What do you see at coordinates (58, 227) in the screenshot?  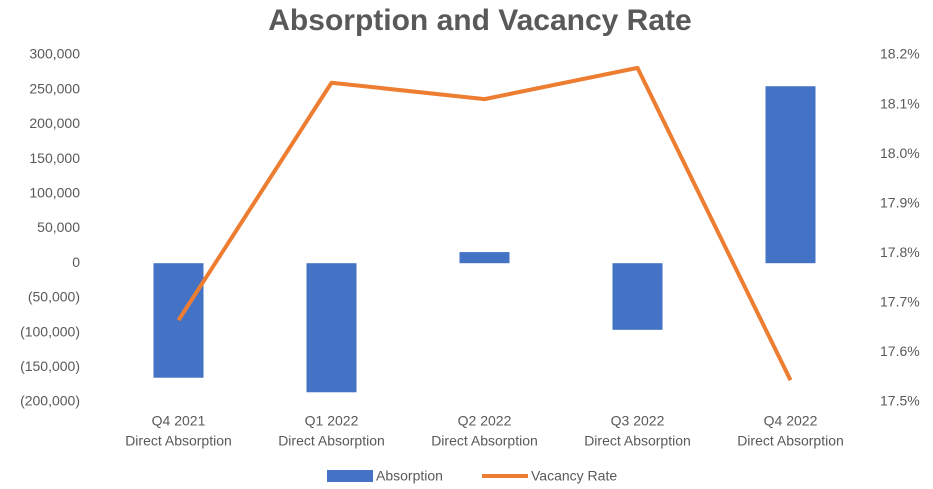 I see `y-tick-label: 50,000` at bounding box center [58, 227].